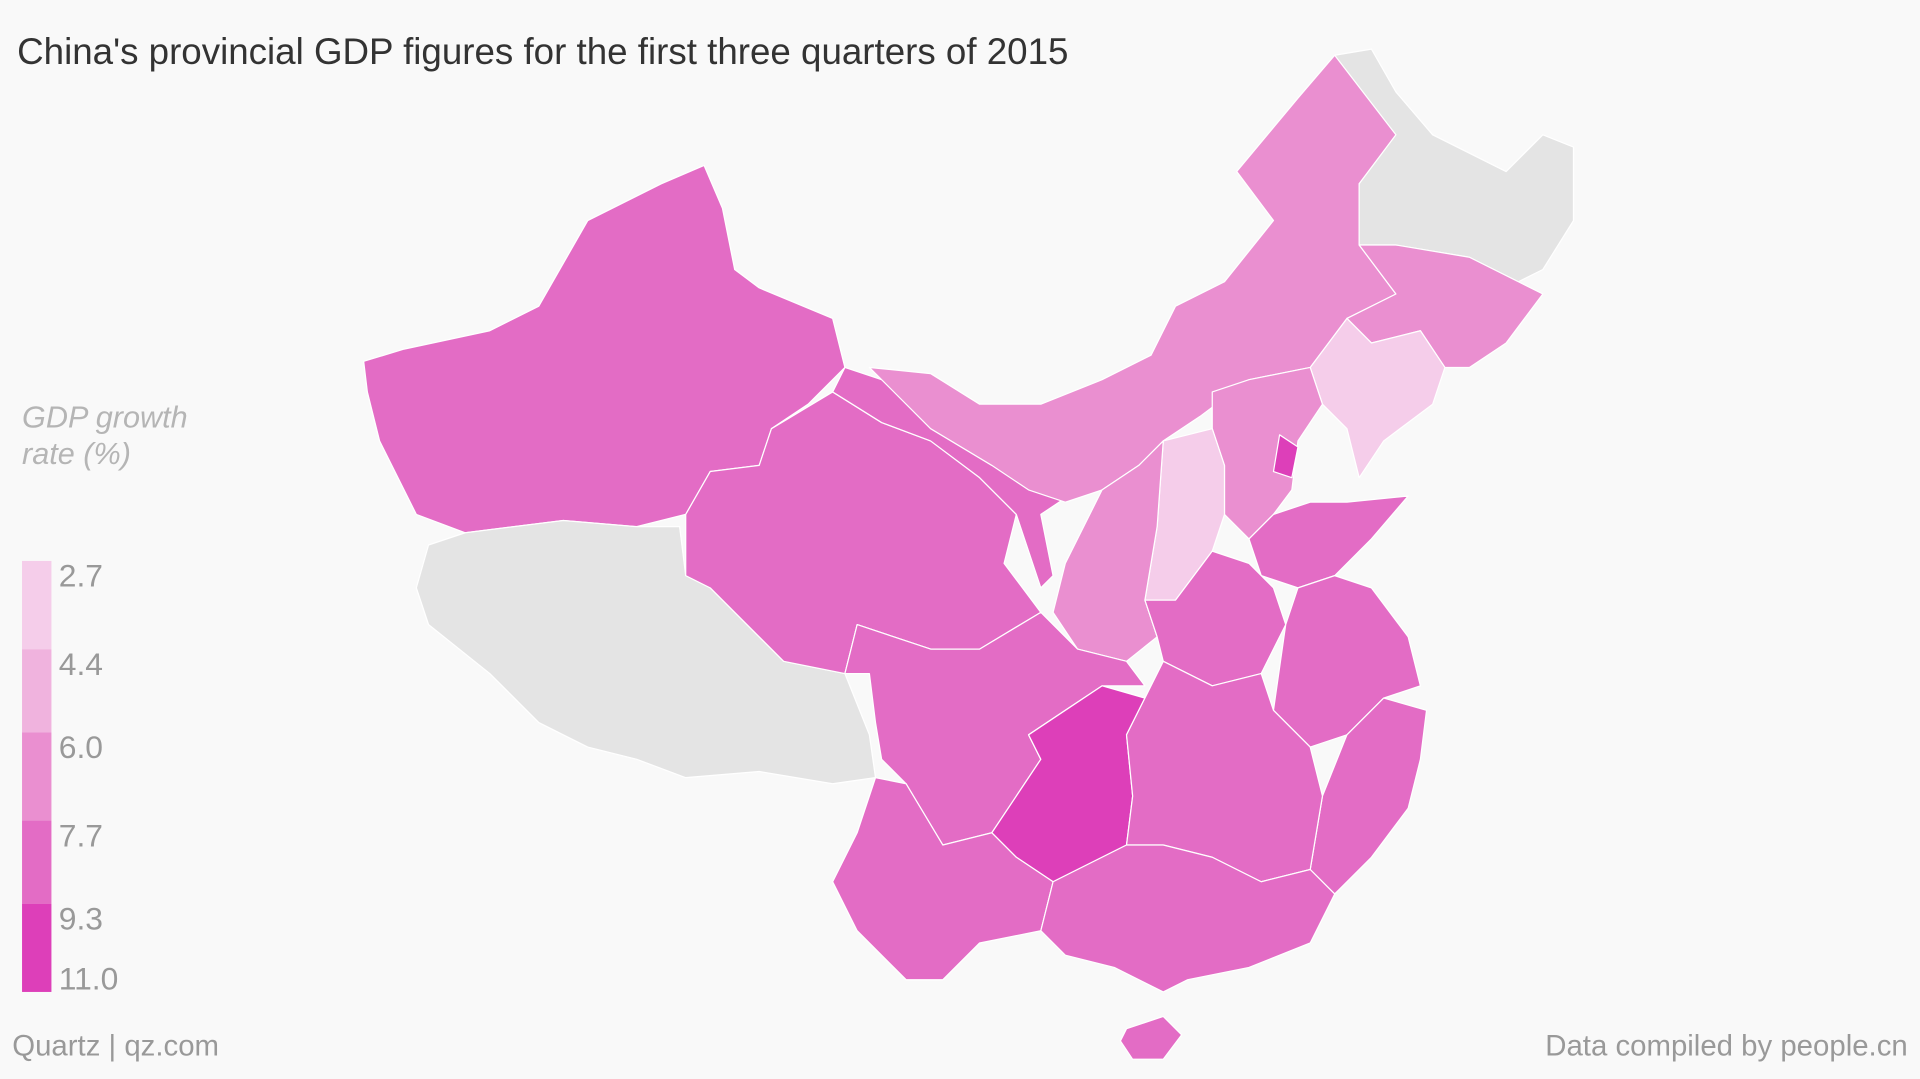  Describe the element at coordinates (70, 777) in the screenshot. I see `legend: 2.7 4.4 6.0 7.7 9.3 11.0` at that location.